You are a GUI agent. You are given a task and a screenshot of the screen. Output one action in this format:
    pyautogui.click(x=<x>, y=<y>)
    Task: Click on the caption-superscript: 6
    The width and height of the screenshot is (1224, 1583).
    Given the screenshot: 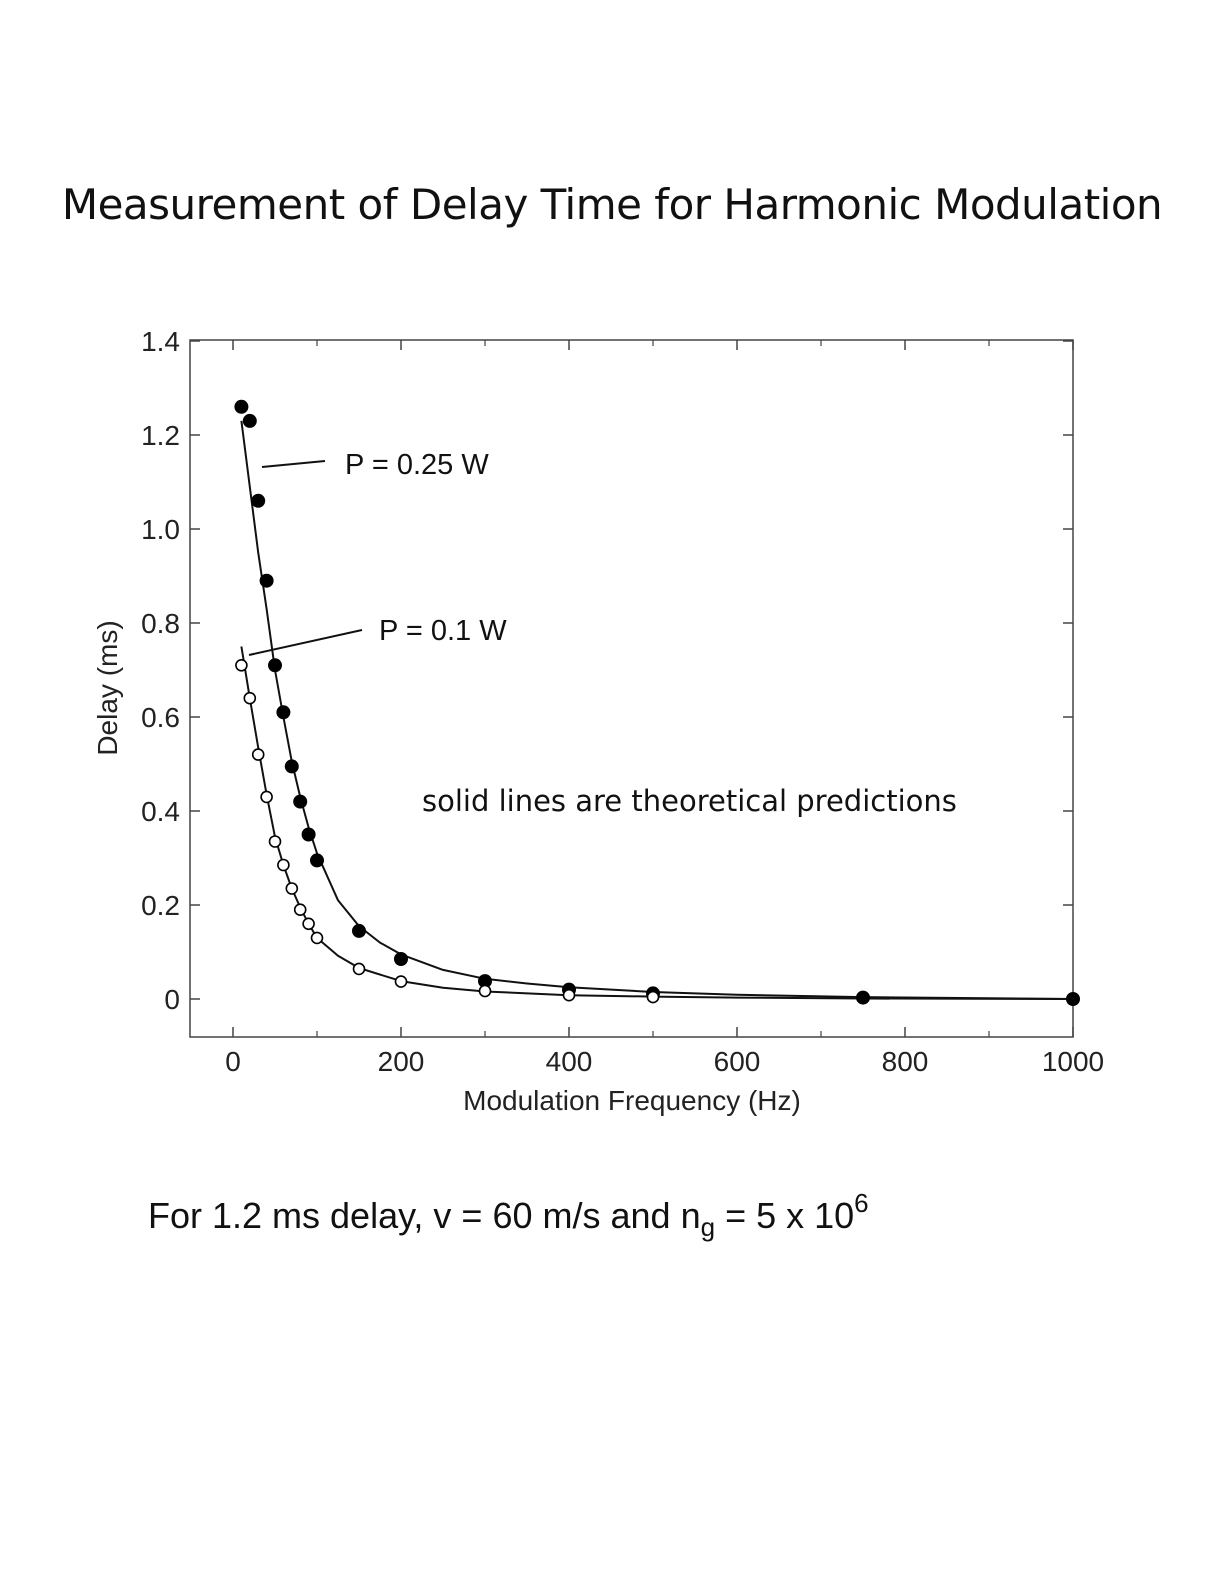 What is the action you would take?
    pyautogui.click(x=861, y=1203)
    